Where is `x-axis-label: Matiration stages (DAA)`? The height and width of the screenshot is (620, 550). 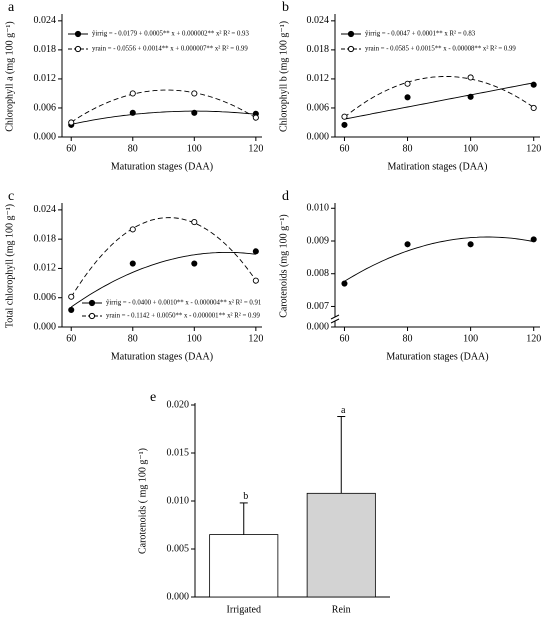 x-axis-label: Matiration stages (DAA) is located at coordinates (438, 166).